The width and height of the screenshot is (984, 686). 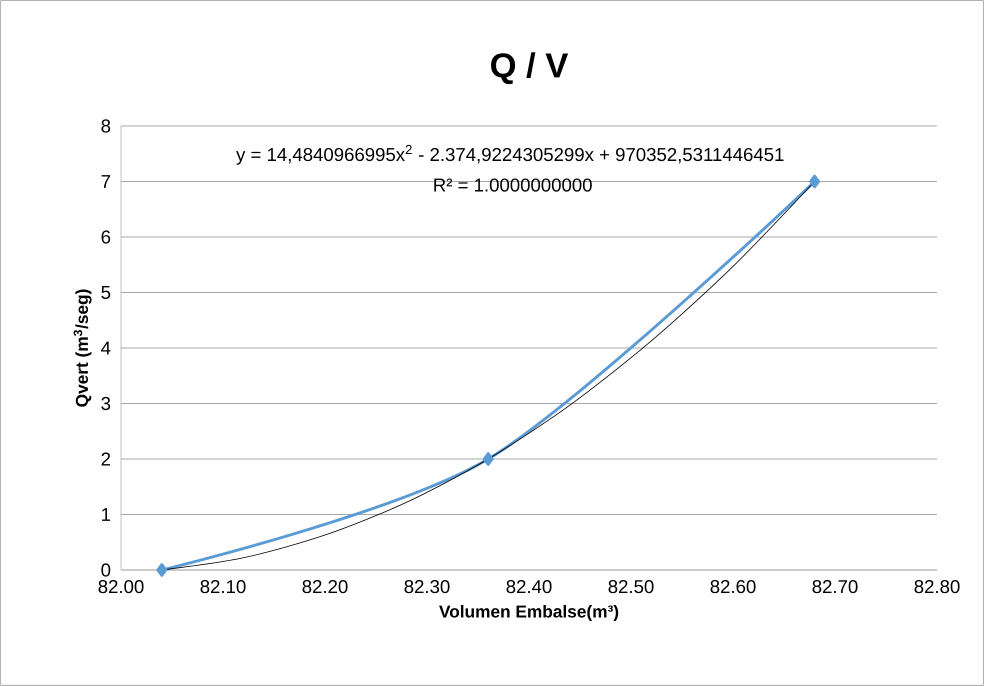 I want to click on y-tick-label: 0, so click(x=105, y=570).